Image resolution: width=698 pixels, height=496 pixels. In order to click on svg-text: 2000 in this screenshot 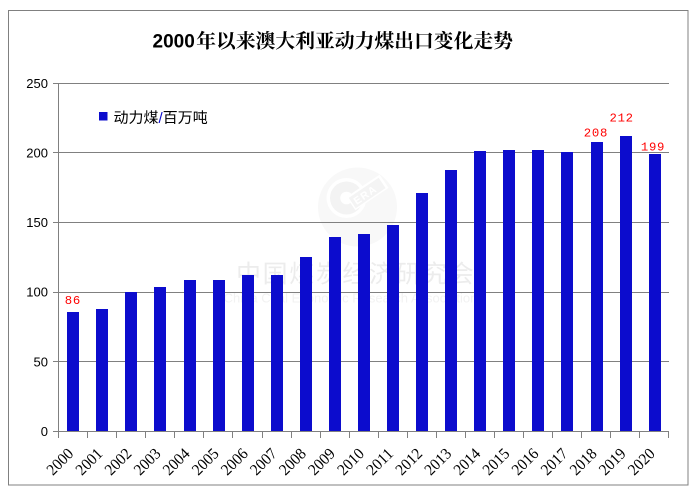, I will do `click(174, 42)`.